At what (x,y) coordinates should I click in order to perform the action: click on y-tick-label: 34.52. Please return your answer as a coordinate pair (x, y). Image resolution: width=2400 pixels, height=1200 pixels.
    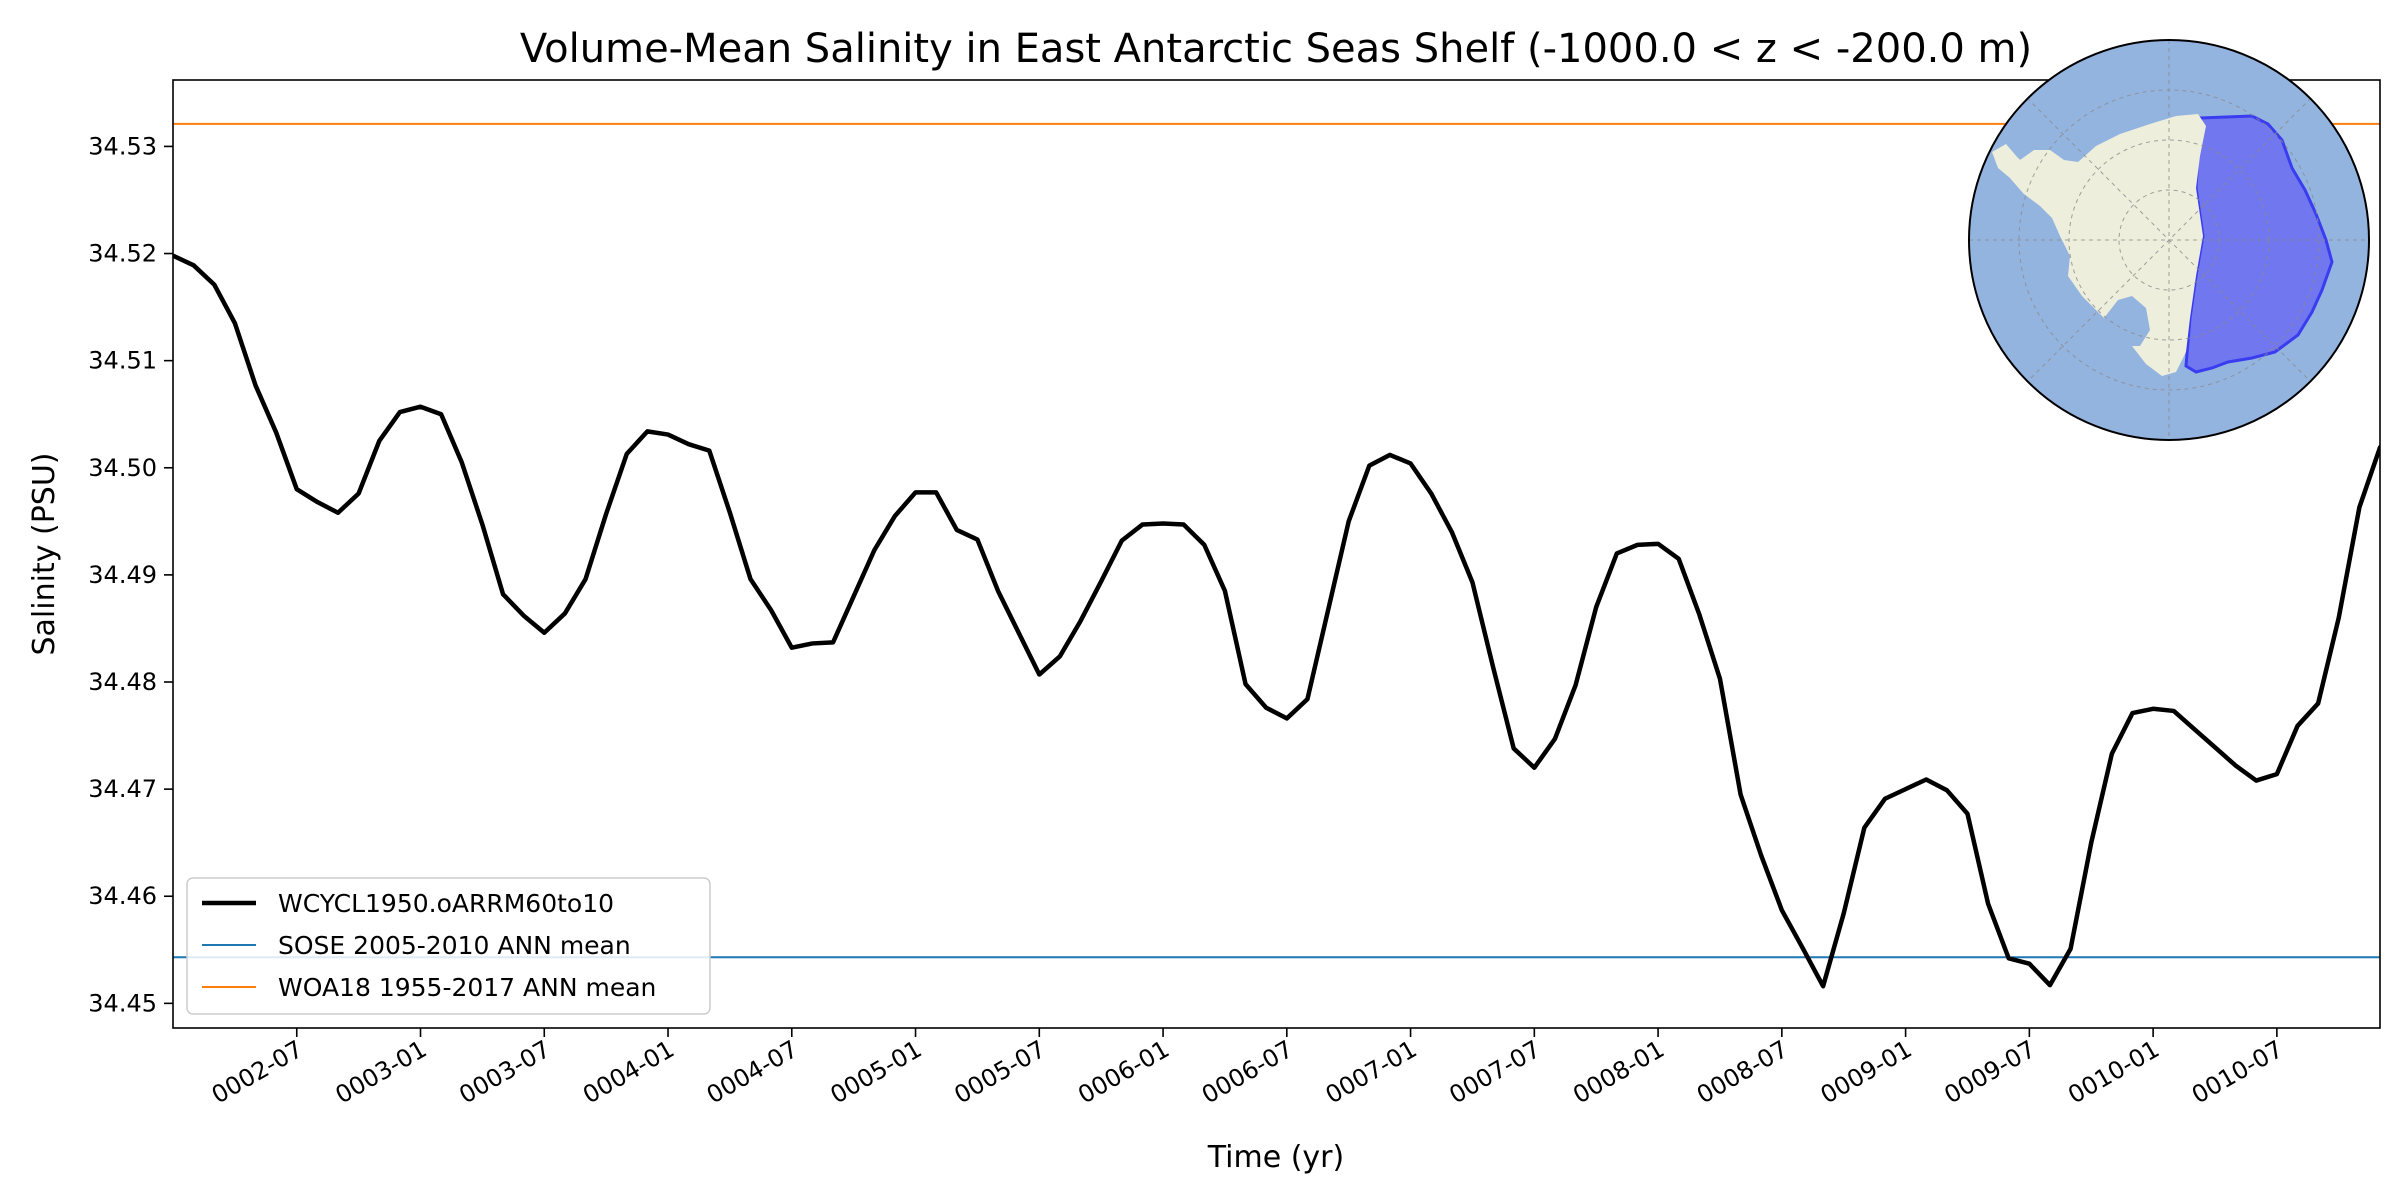
    Looking at the image, I should click on (122, 254).